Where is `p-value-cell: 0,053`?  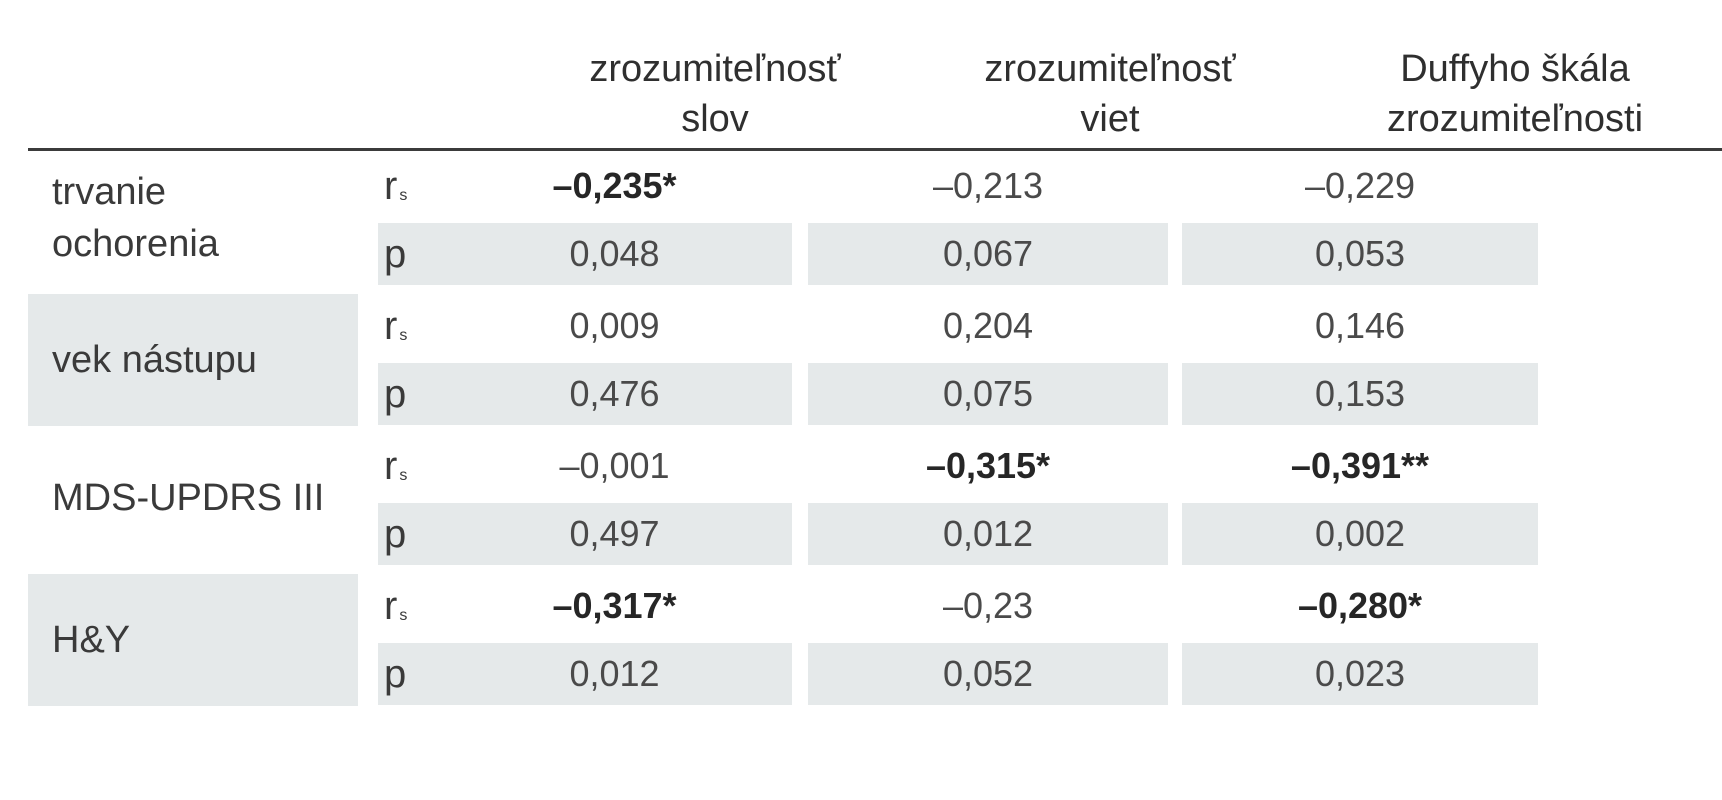
p-value-cell: 0,053 is located at coordinates (1360, 254).